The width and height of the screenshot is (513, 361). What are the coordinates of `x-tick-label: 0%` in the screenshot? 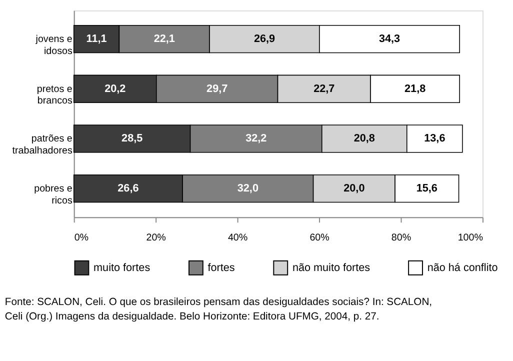 It's located at (81, 238).